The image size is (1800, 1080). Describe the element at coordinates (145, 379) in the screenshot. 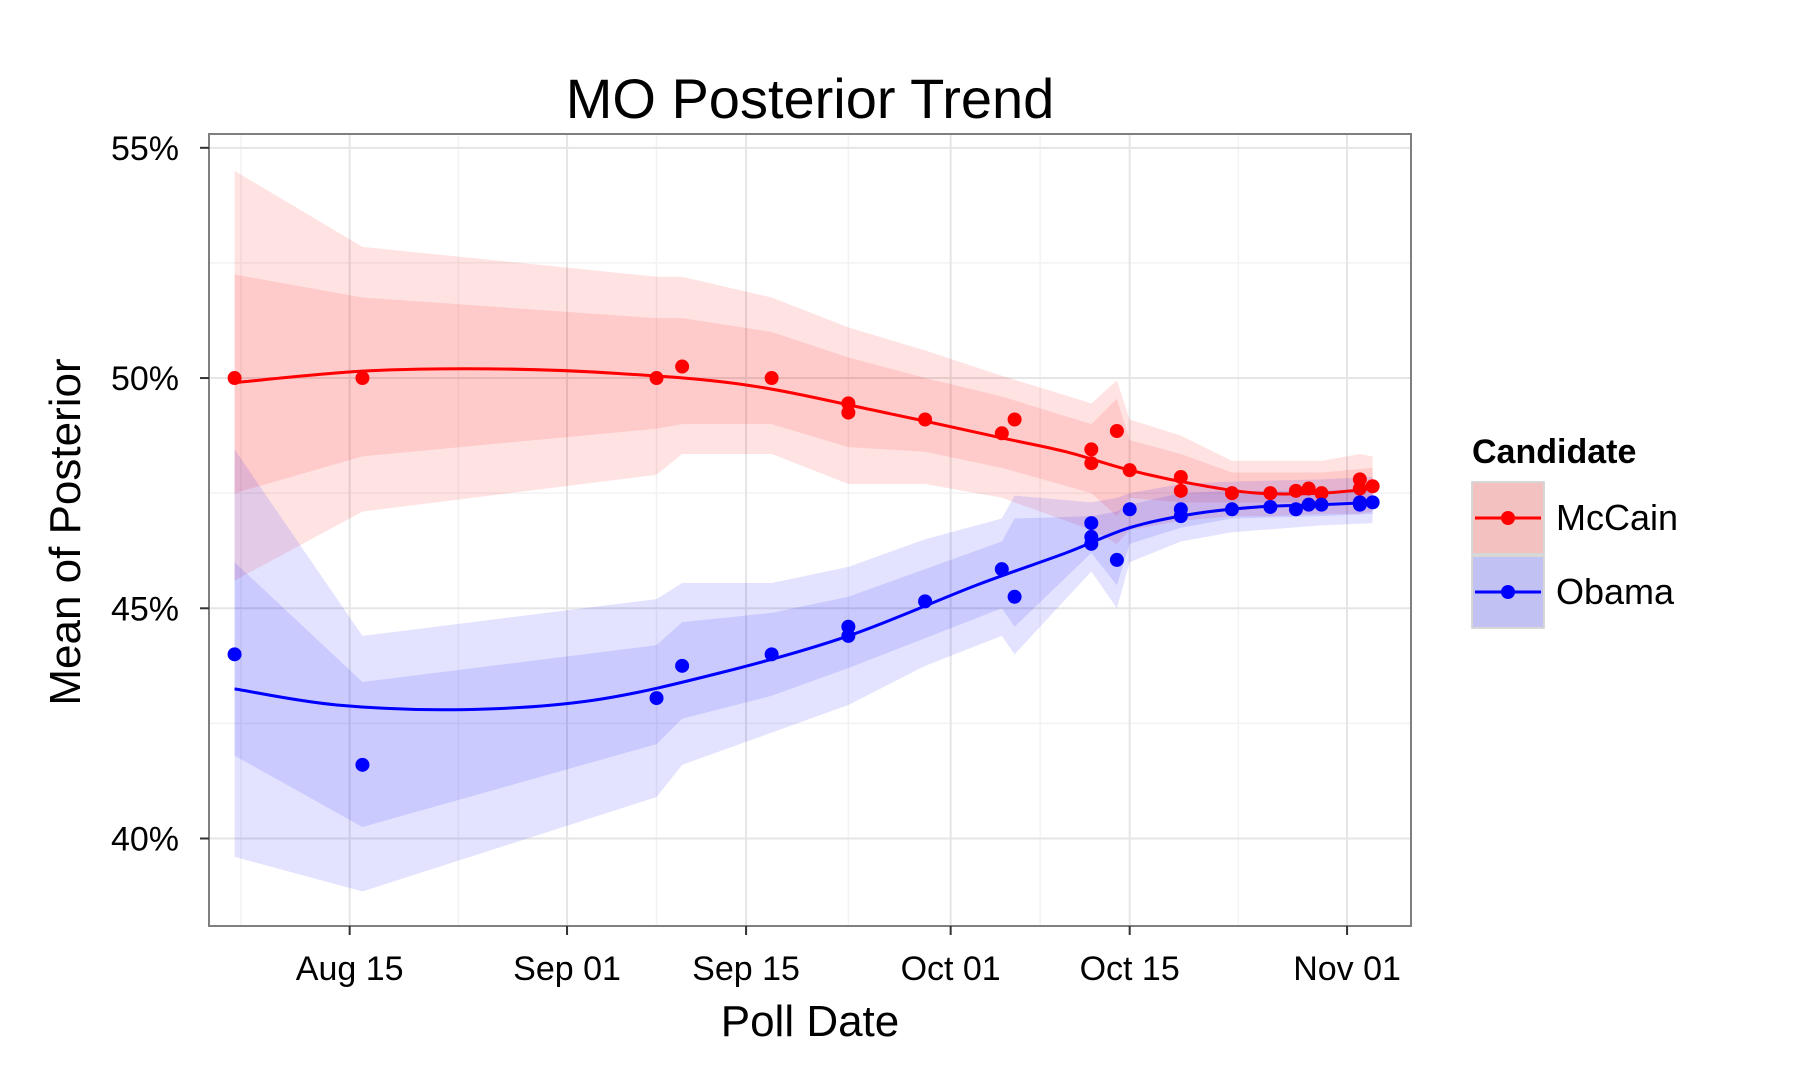

I see `y-tick-label: 50%` at that location.